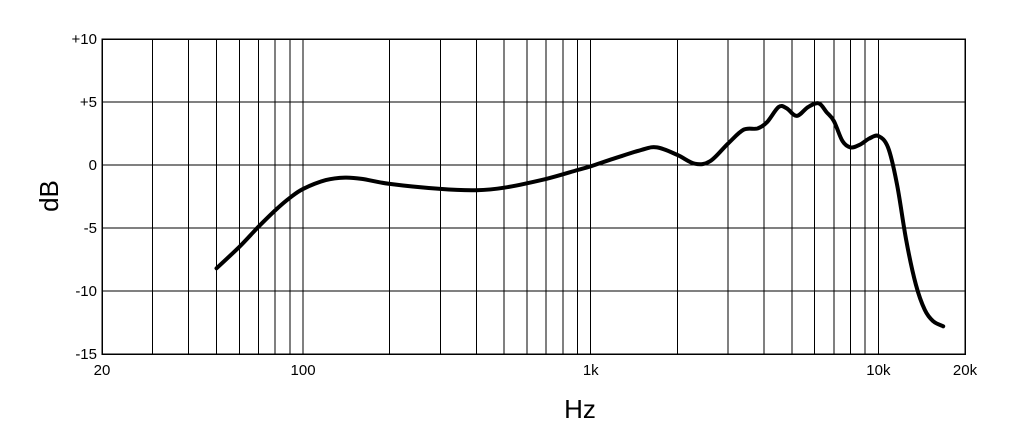 The height and width of the screenshot is (436, 1024). Describe the element at coordinates (86, 354) in the screenshot. I see `y-tick-label: -15` at that location.